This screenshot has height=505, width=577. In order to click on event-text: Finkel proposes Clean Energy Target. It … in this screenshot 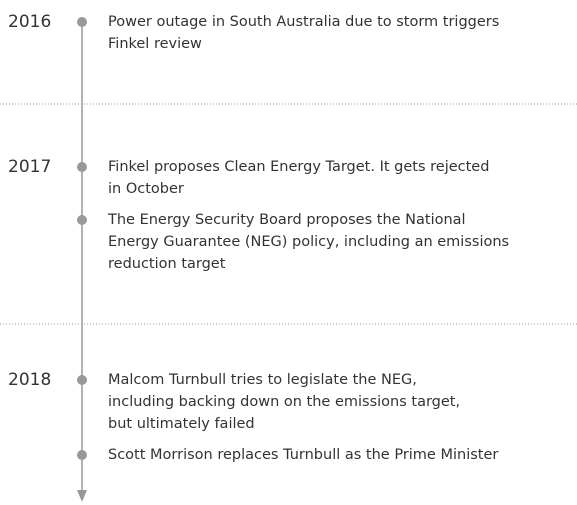, I will do `click(298, 167)`.